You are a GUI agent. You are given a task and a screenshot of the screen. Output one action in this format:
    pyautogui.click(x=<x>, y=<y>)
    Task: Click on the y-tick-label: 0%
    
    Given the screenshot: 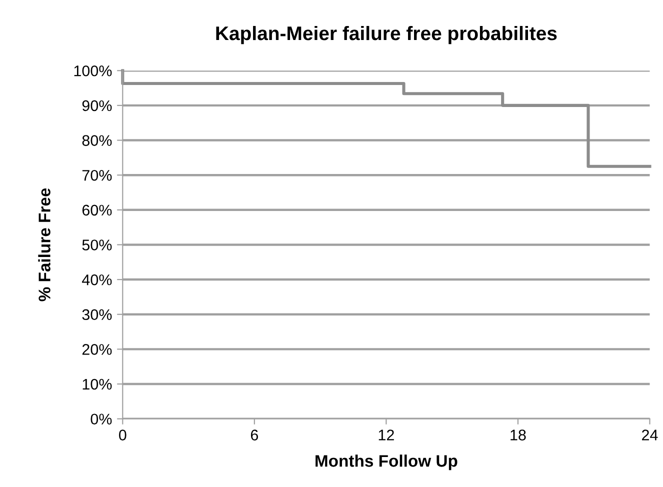 What is the action you would take?
    pyautogui.click(x=101, y=419)
    